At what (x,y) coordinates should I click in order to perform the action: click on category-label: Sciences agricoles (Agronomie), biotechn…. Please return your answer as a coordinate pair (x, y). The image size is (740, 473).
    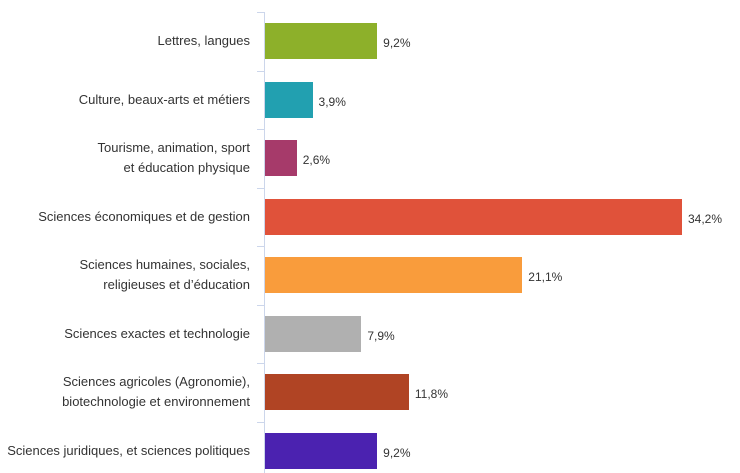
    Looking at the image, I should click on (156, 392).